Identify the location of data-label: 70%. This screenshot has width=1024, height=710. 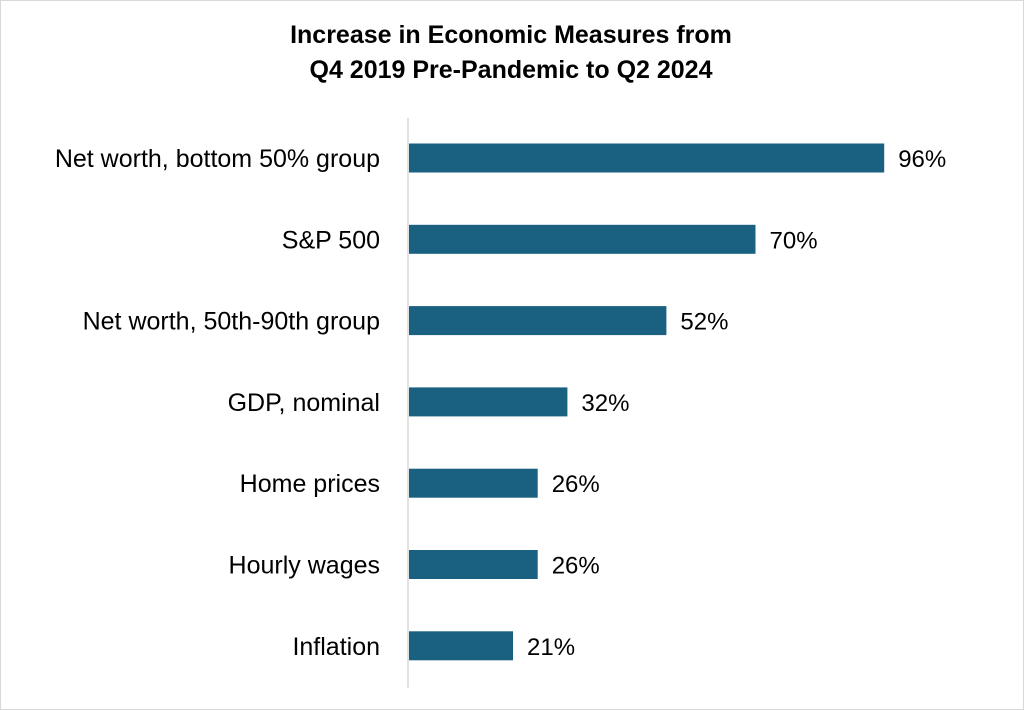
(794, 240).